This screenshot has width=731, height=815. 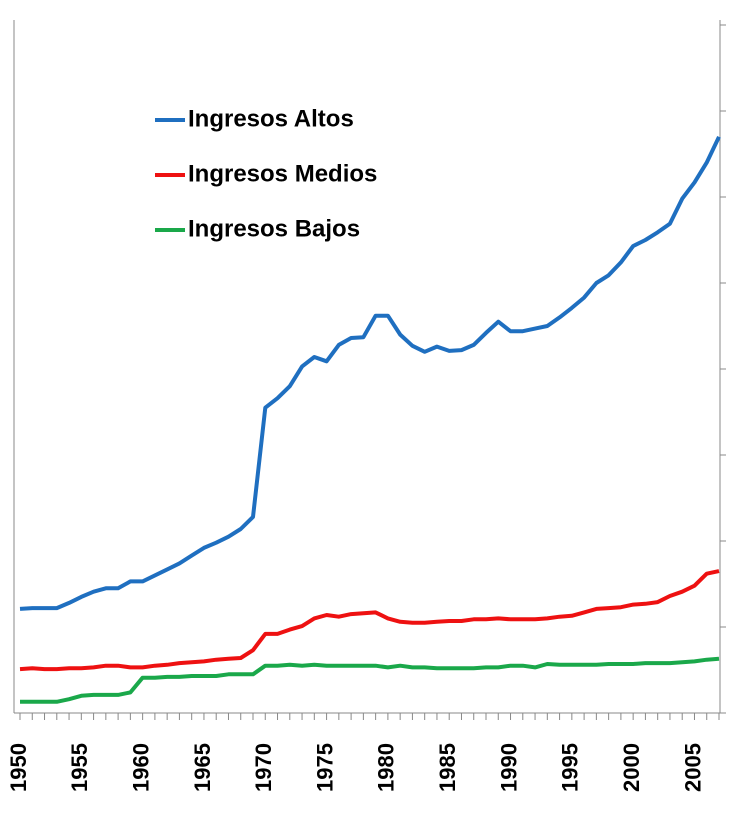 What do you see at coordinates (202, 767) in the screenshot?
I see `x-tick-label: 1965` at bounding box center [202, 767].